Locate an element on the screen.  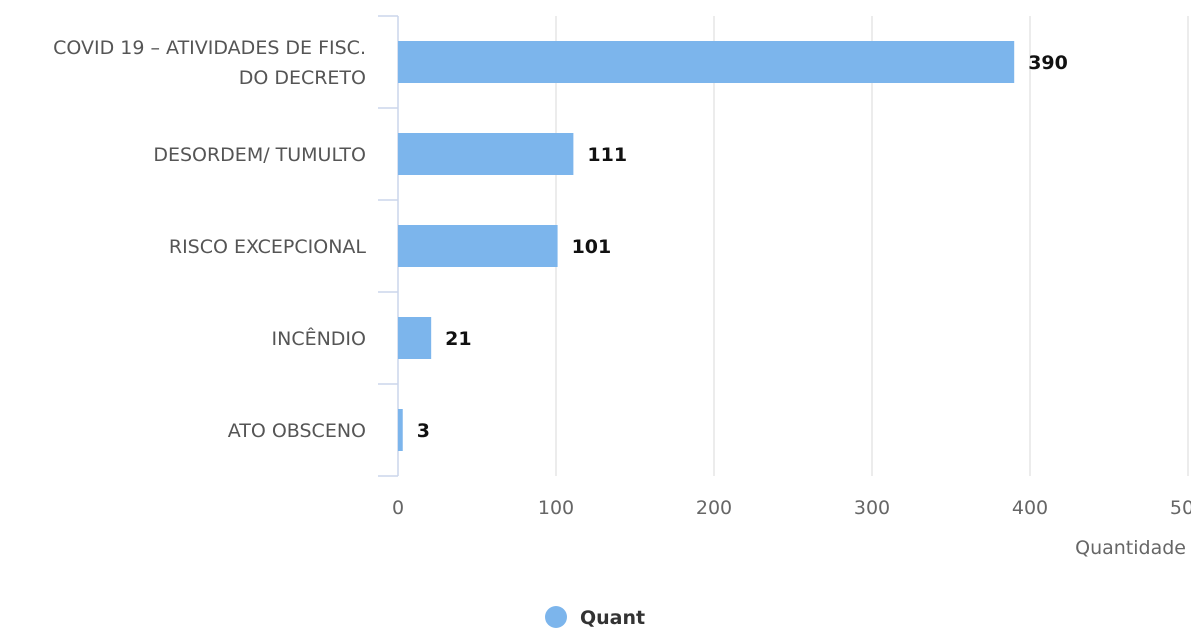
data-label: 3 is located at coordinates (423, 431).